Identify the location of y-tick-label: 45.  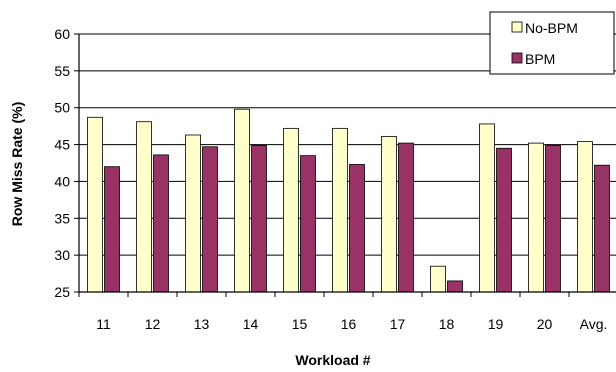
(62, 145).